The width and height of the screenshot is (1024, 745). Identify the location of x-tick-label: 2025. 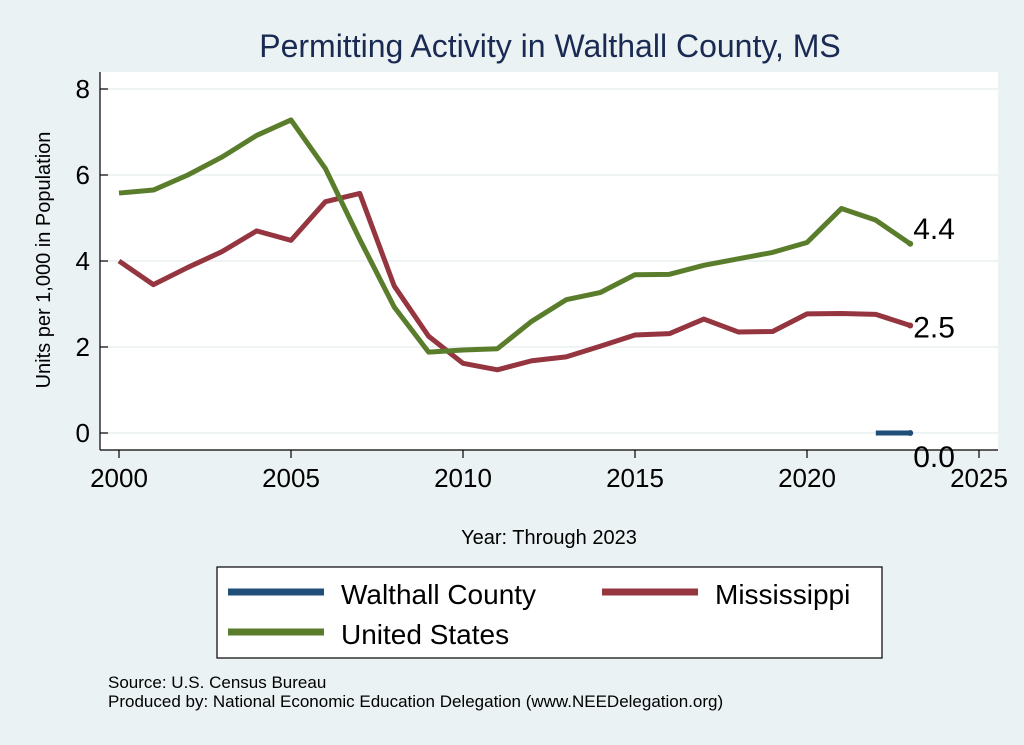
(979, 478).